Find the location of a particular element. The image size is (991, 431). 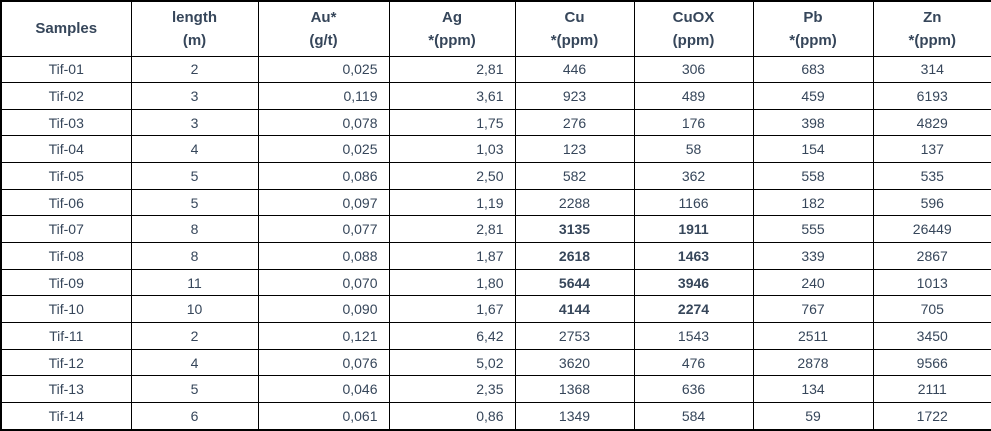

cell-pb: 398 is located at coordinates (813, 122).